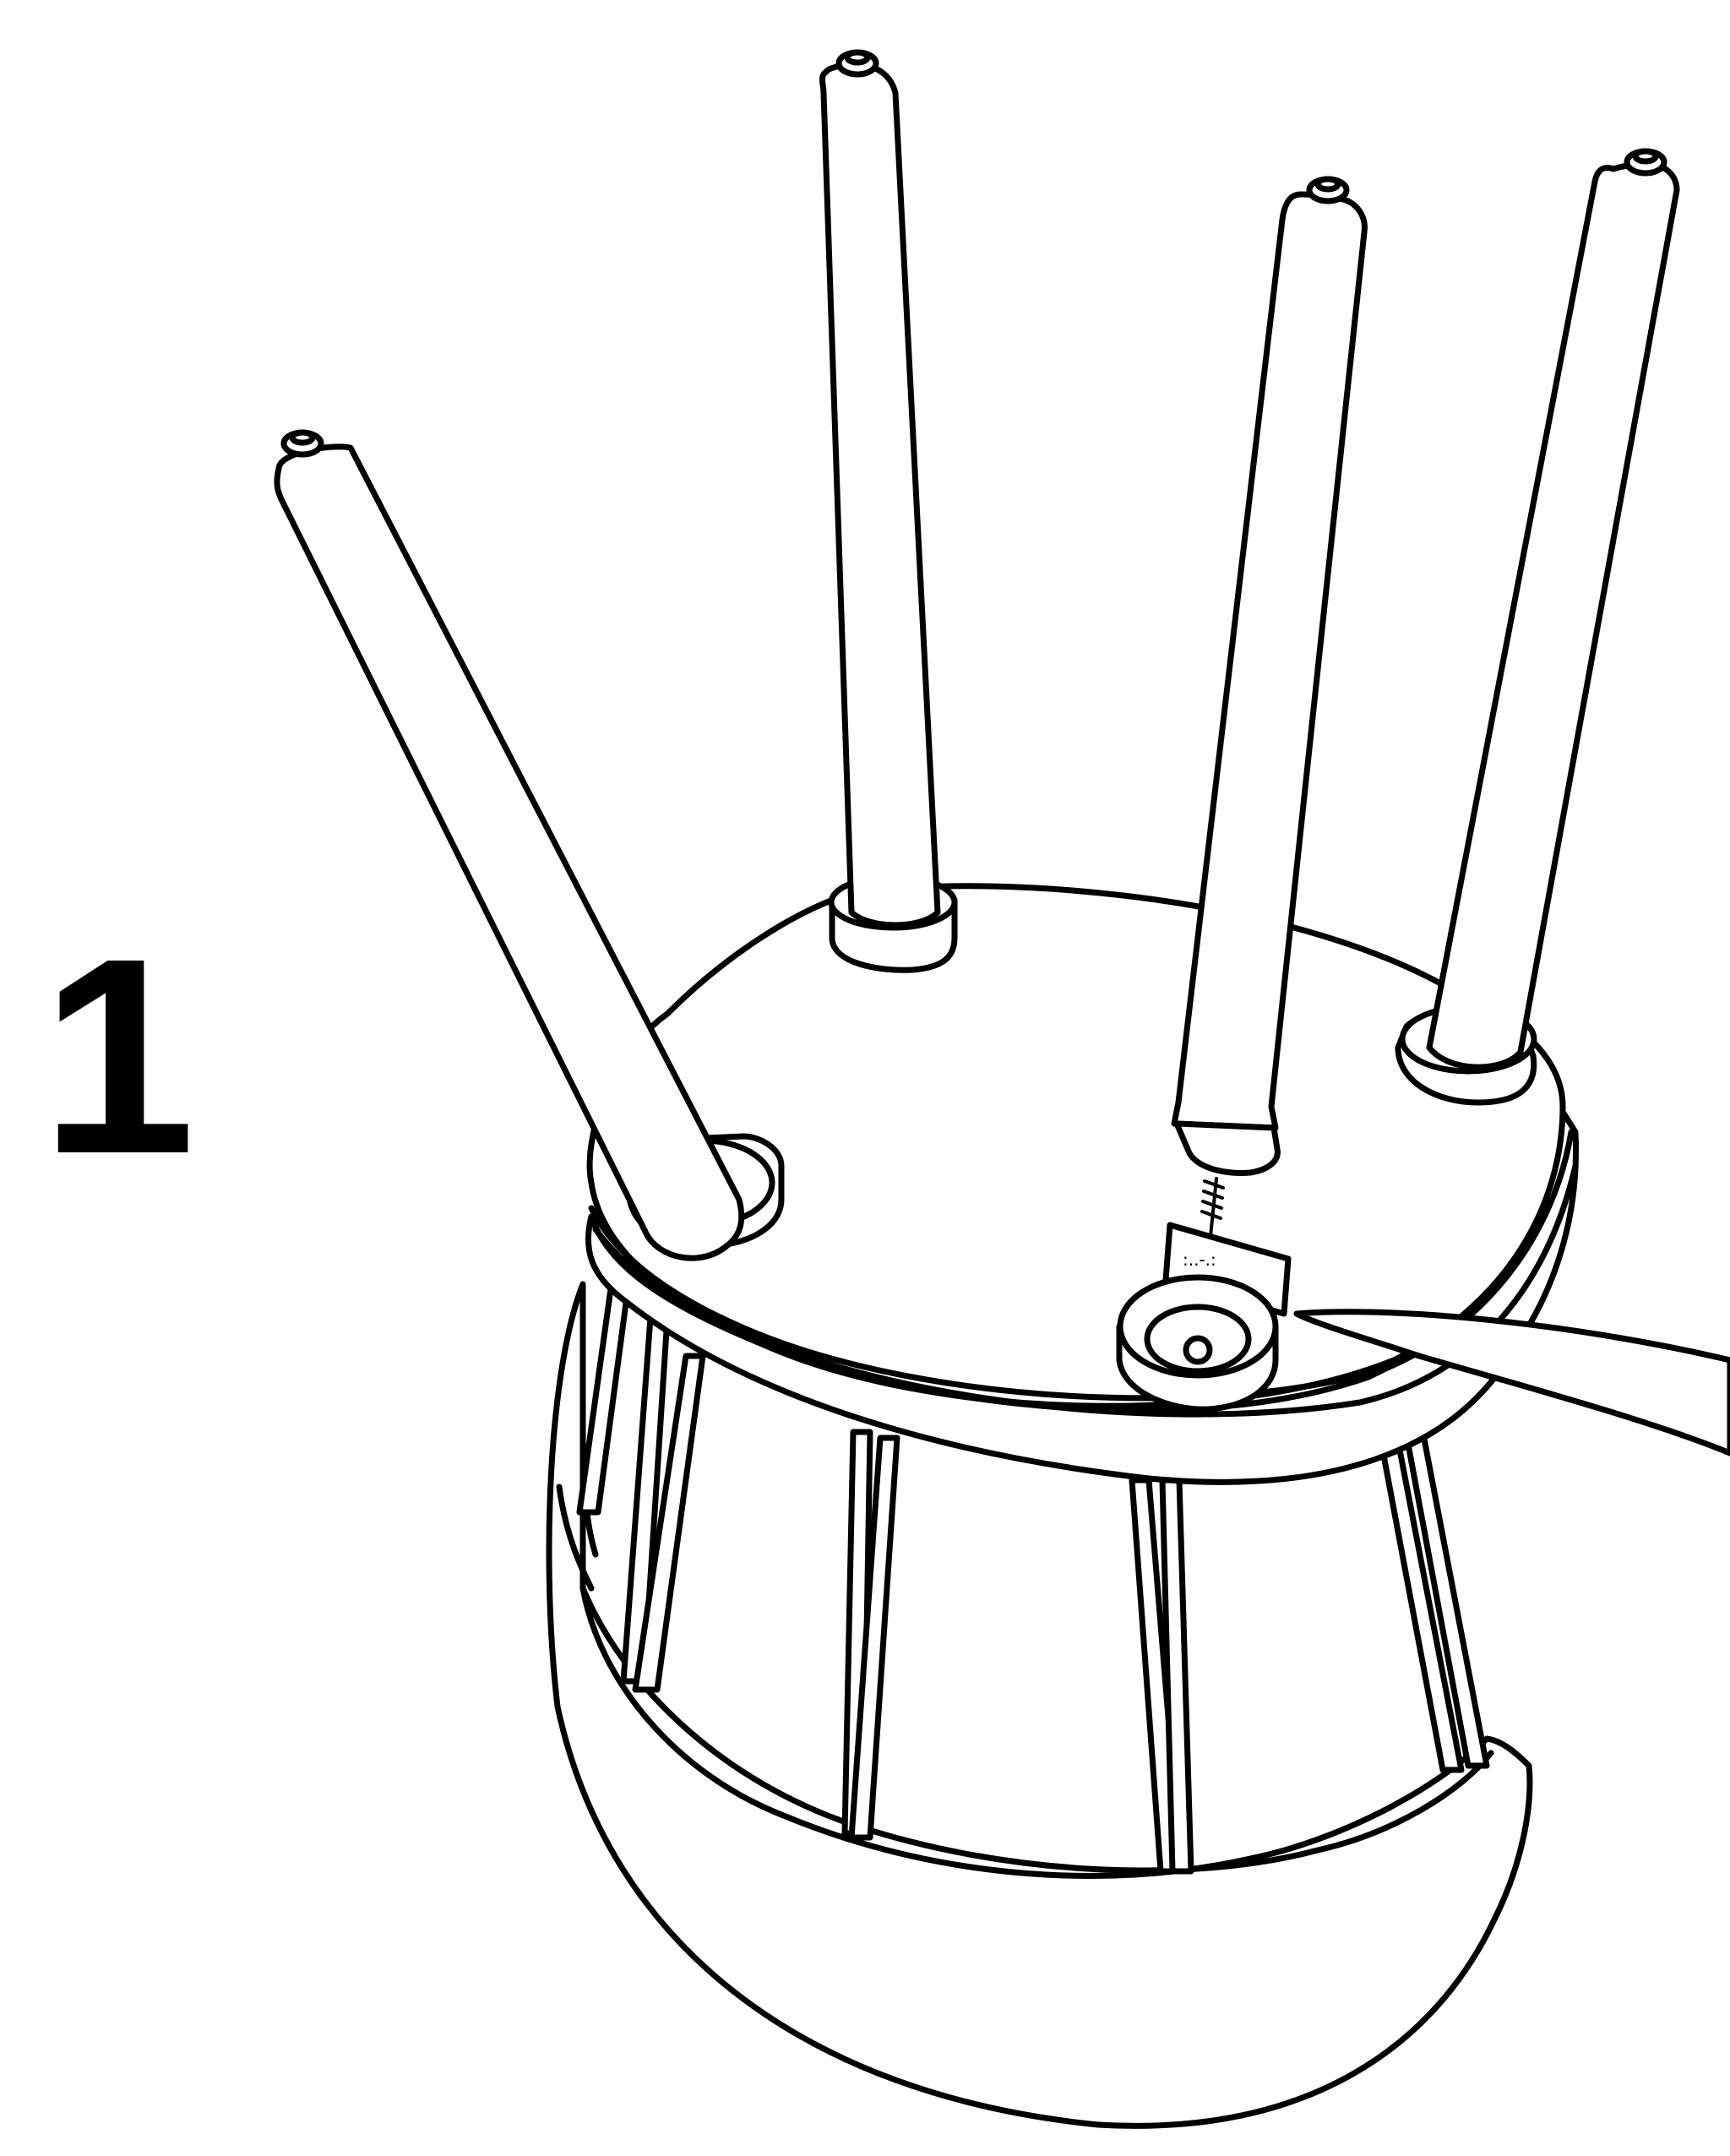  What do you see at coordinates (509, 845) in the screenshot?
I see `leg-left` at bounding box center [509, 845].